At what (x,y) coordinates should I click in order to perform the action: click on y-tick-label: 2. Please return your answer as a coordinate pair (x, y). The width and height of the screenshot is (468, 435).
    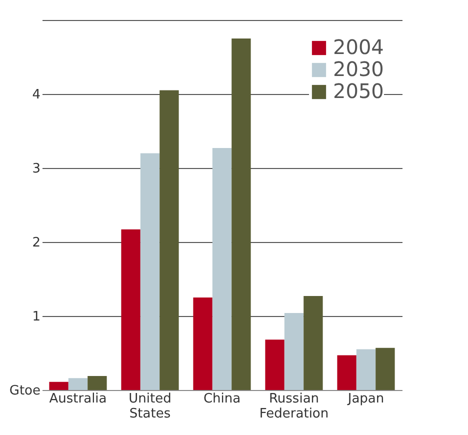
    Looking at the image, I should click on (36, 243).